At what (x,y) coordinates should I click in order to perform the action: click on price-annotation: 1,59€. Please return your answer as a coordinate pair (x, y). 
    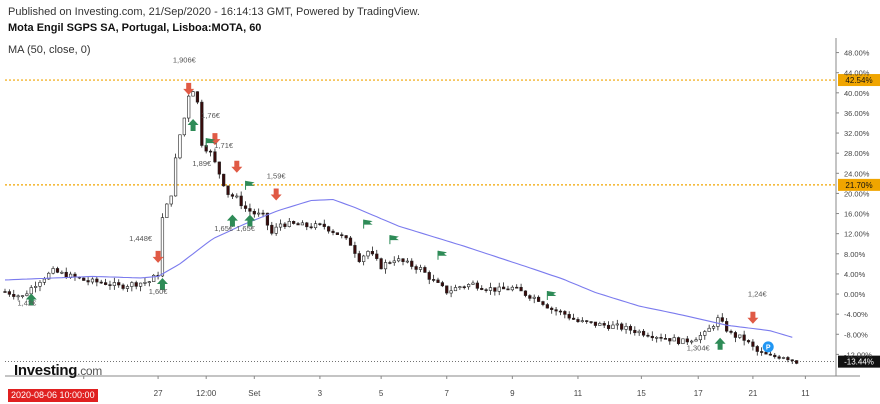
    Looking at the image, I should click on (277, 175).